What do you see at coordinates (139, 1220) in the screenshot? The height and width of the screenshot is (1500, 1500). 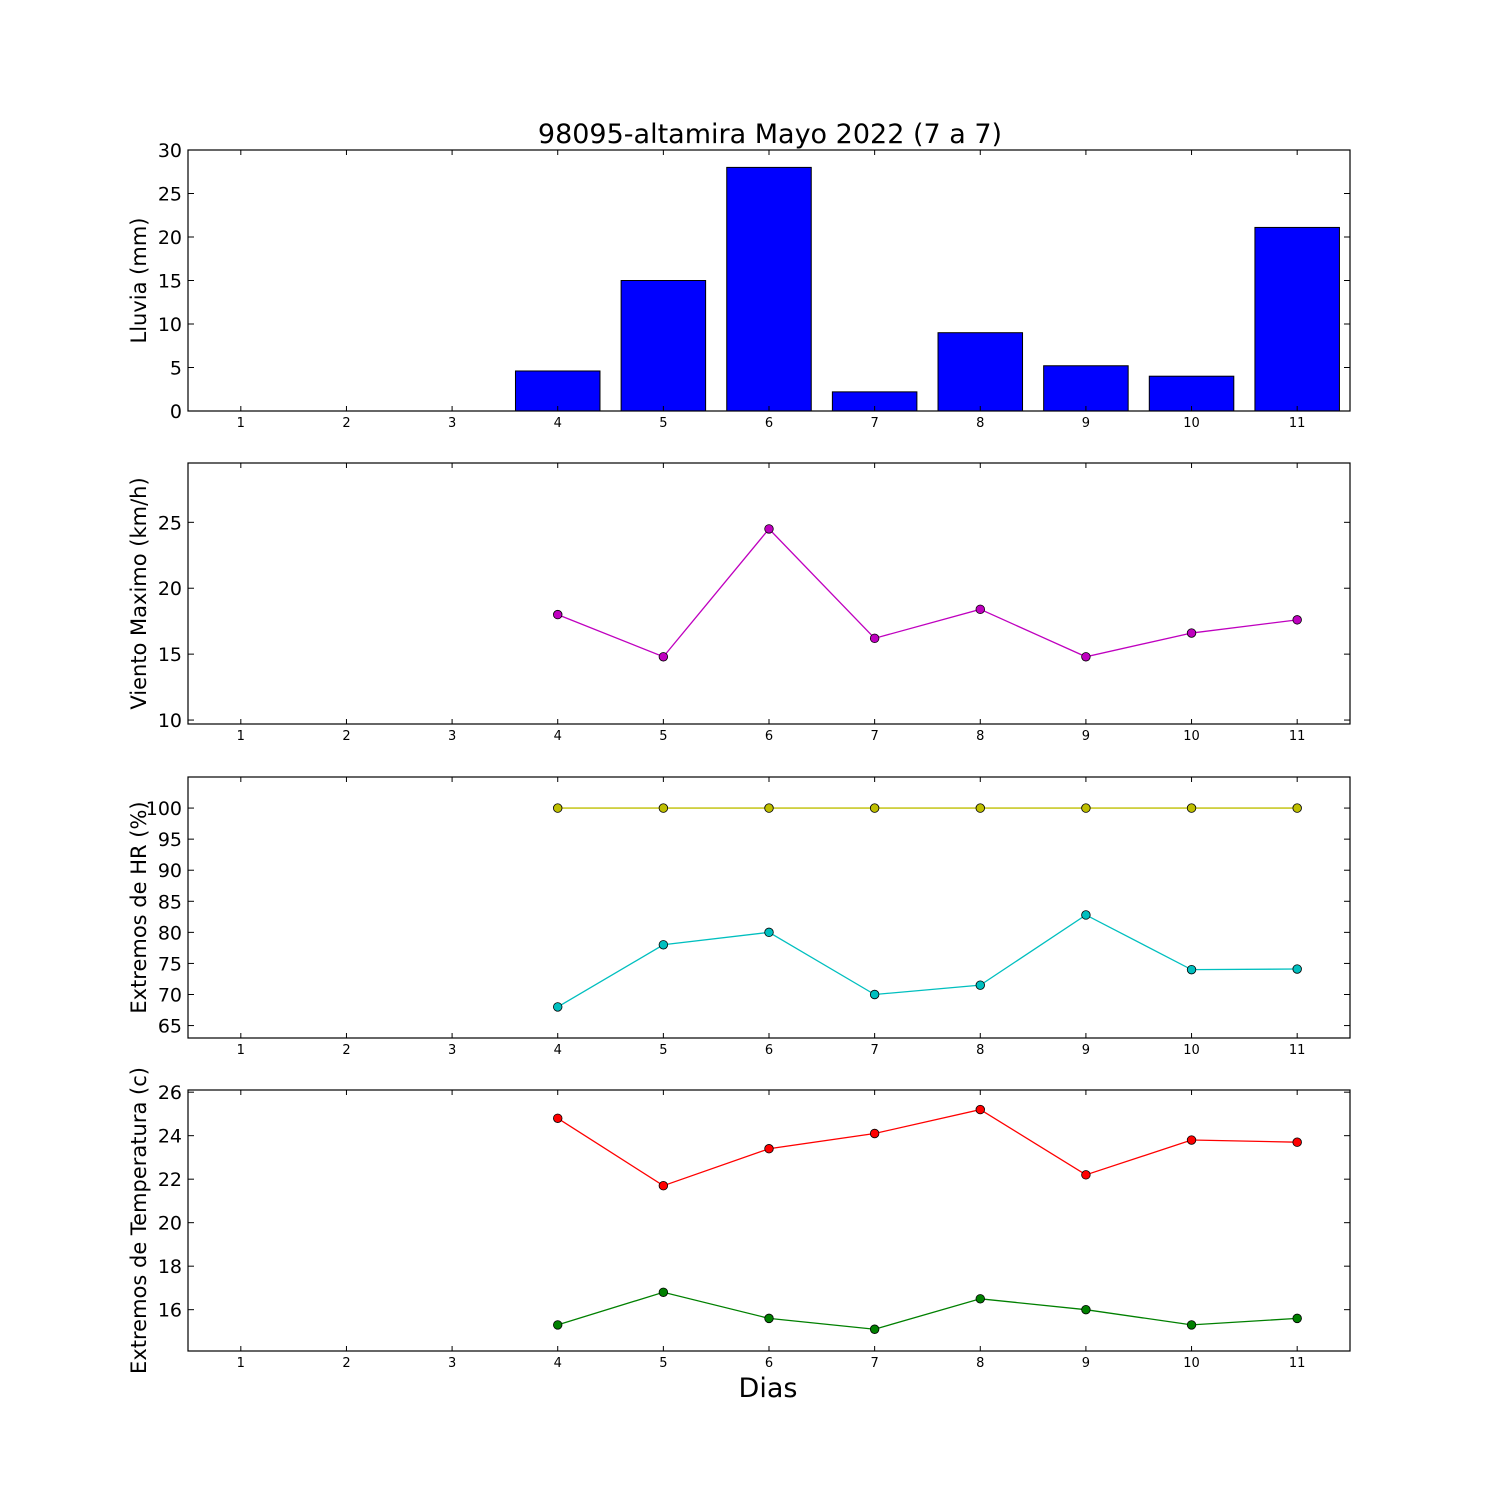 I see `y-axis-label: Extremos de Temperatura (c)` at bounding box center [139, 1220].